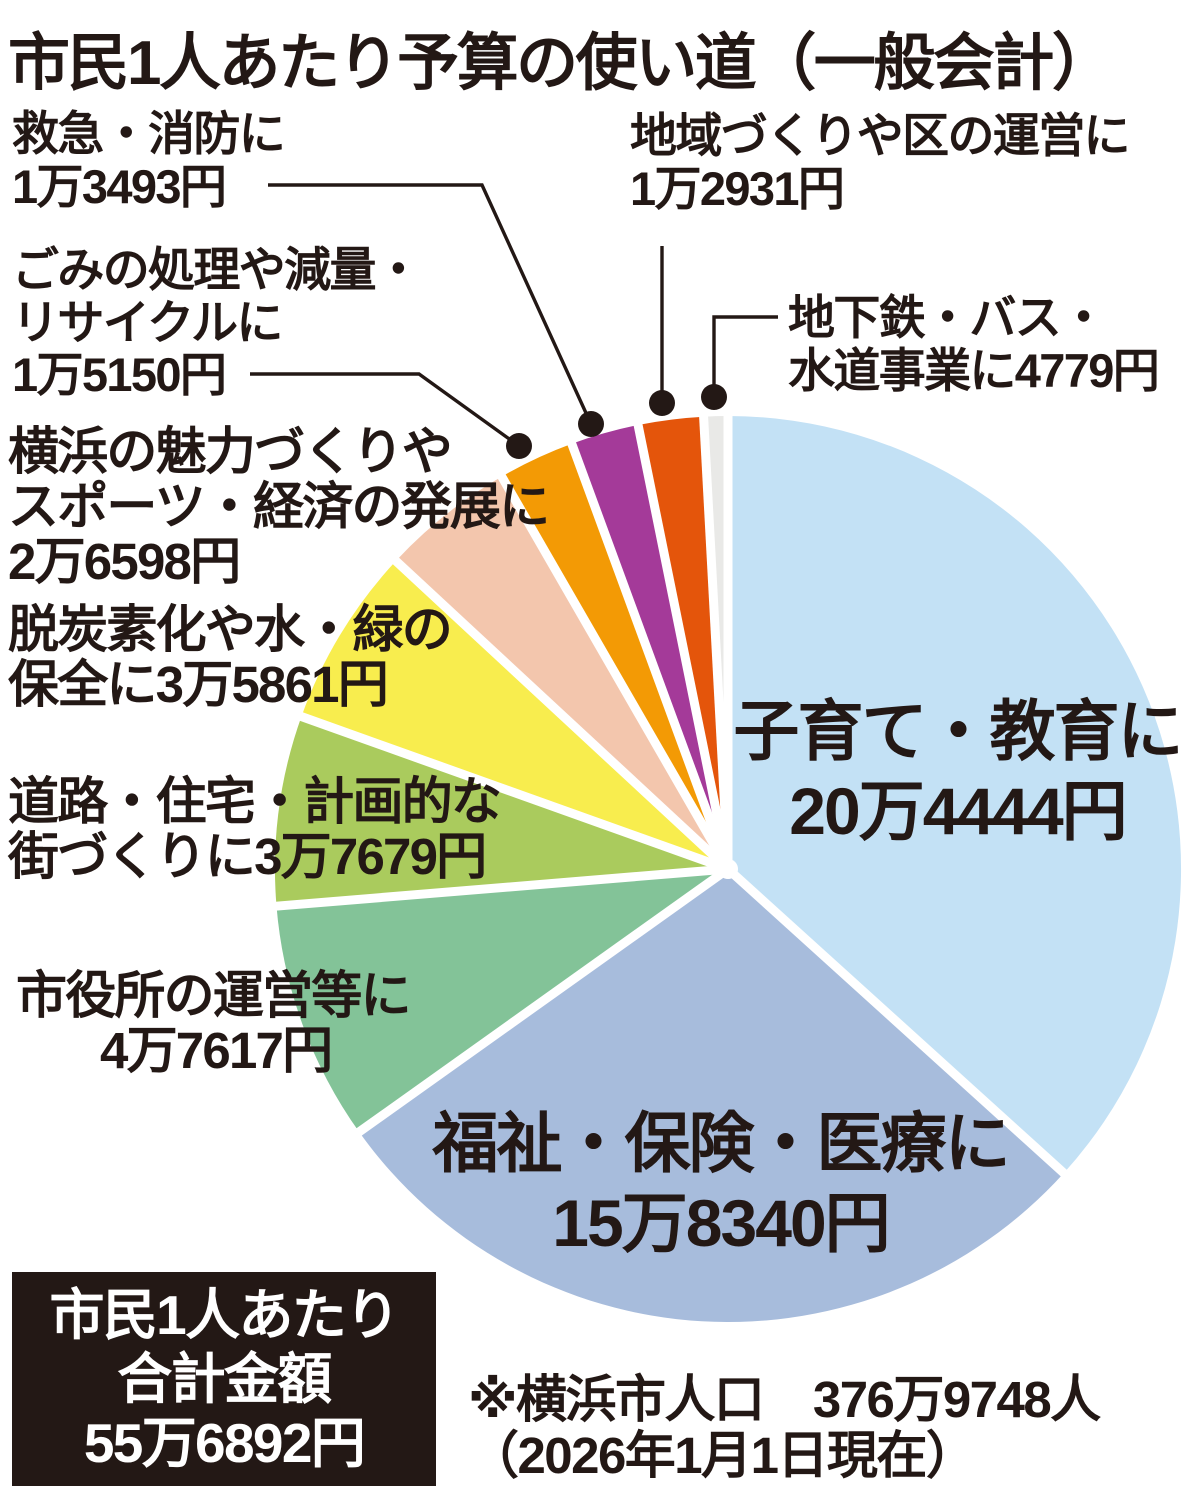 This screenshot has height=1499, width=1200. Describe the element at coordinates (119, 186) in the screenshot. I see `callout-emergency-amount: 1万3493円` at that location.